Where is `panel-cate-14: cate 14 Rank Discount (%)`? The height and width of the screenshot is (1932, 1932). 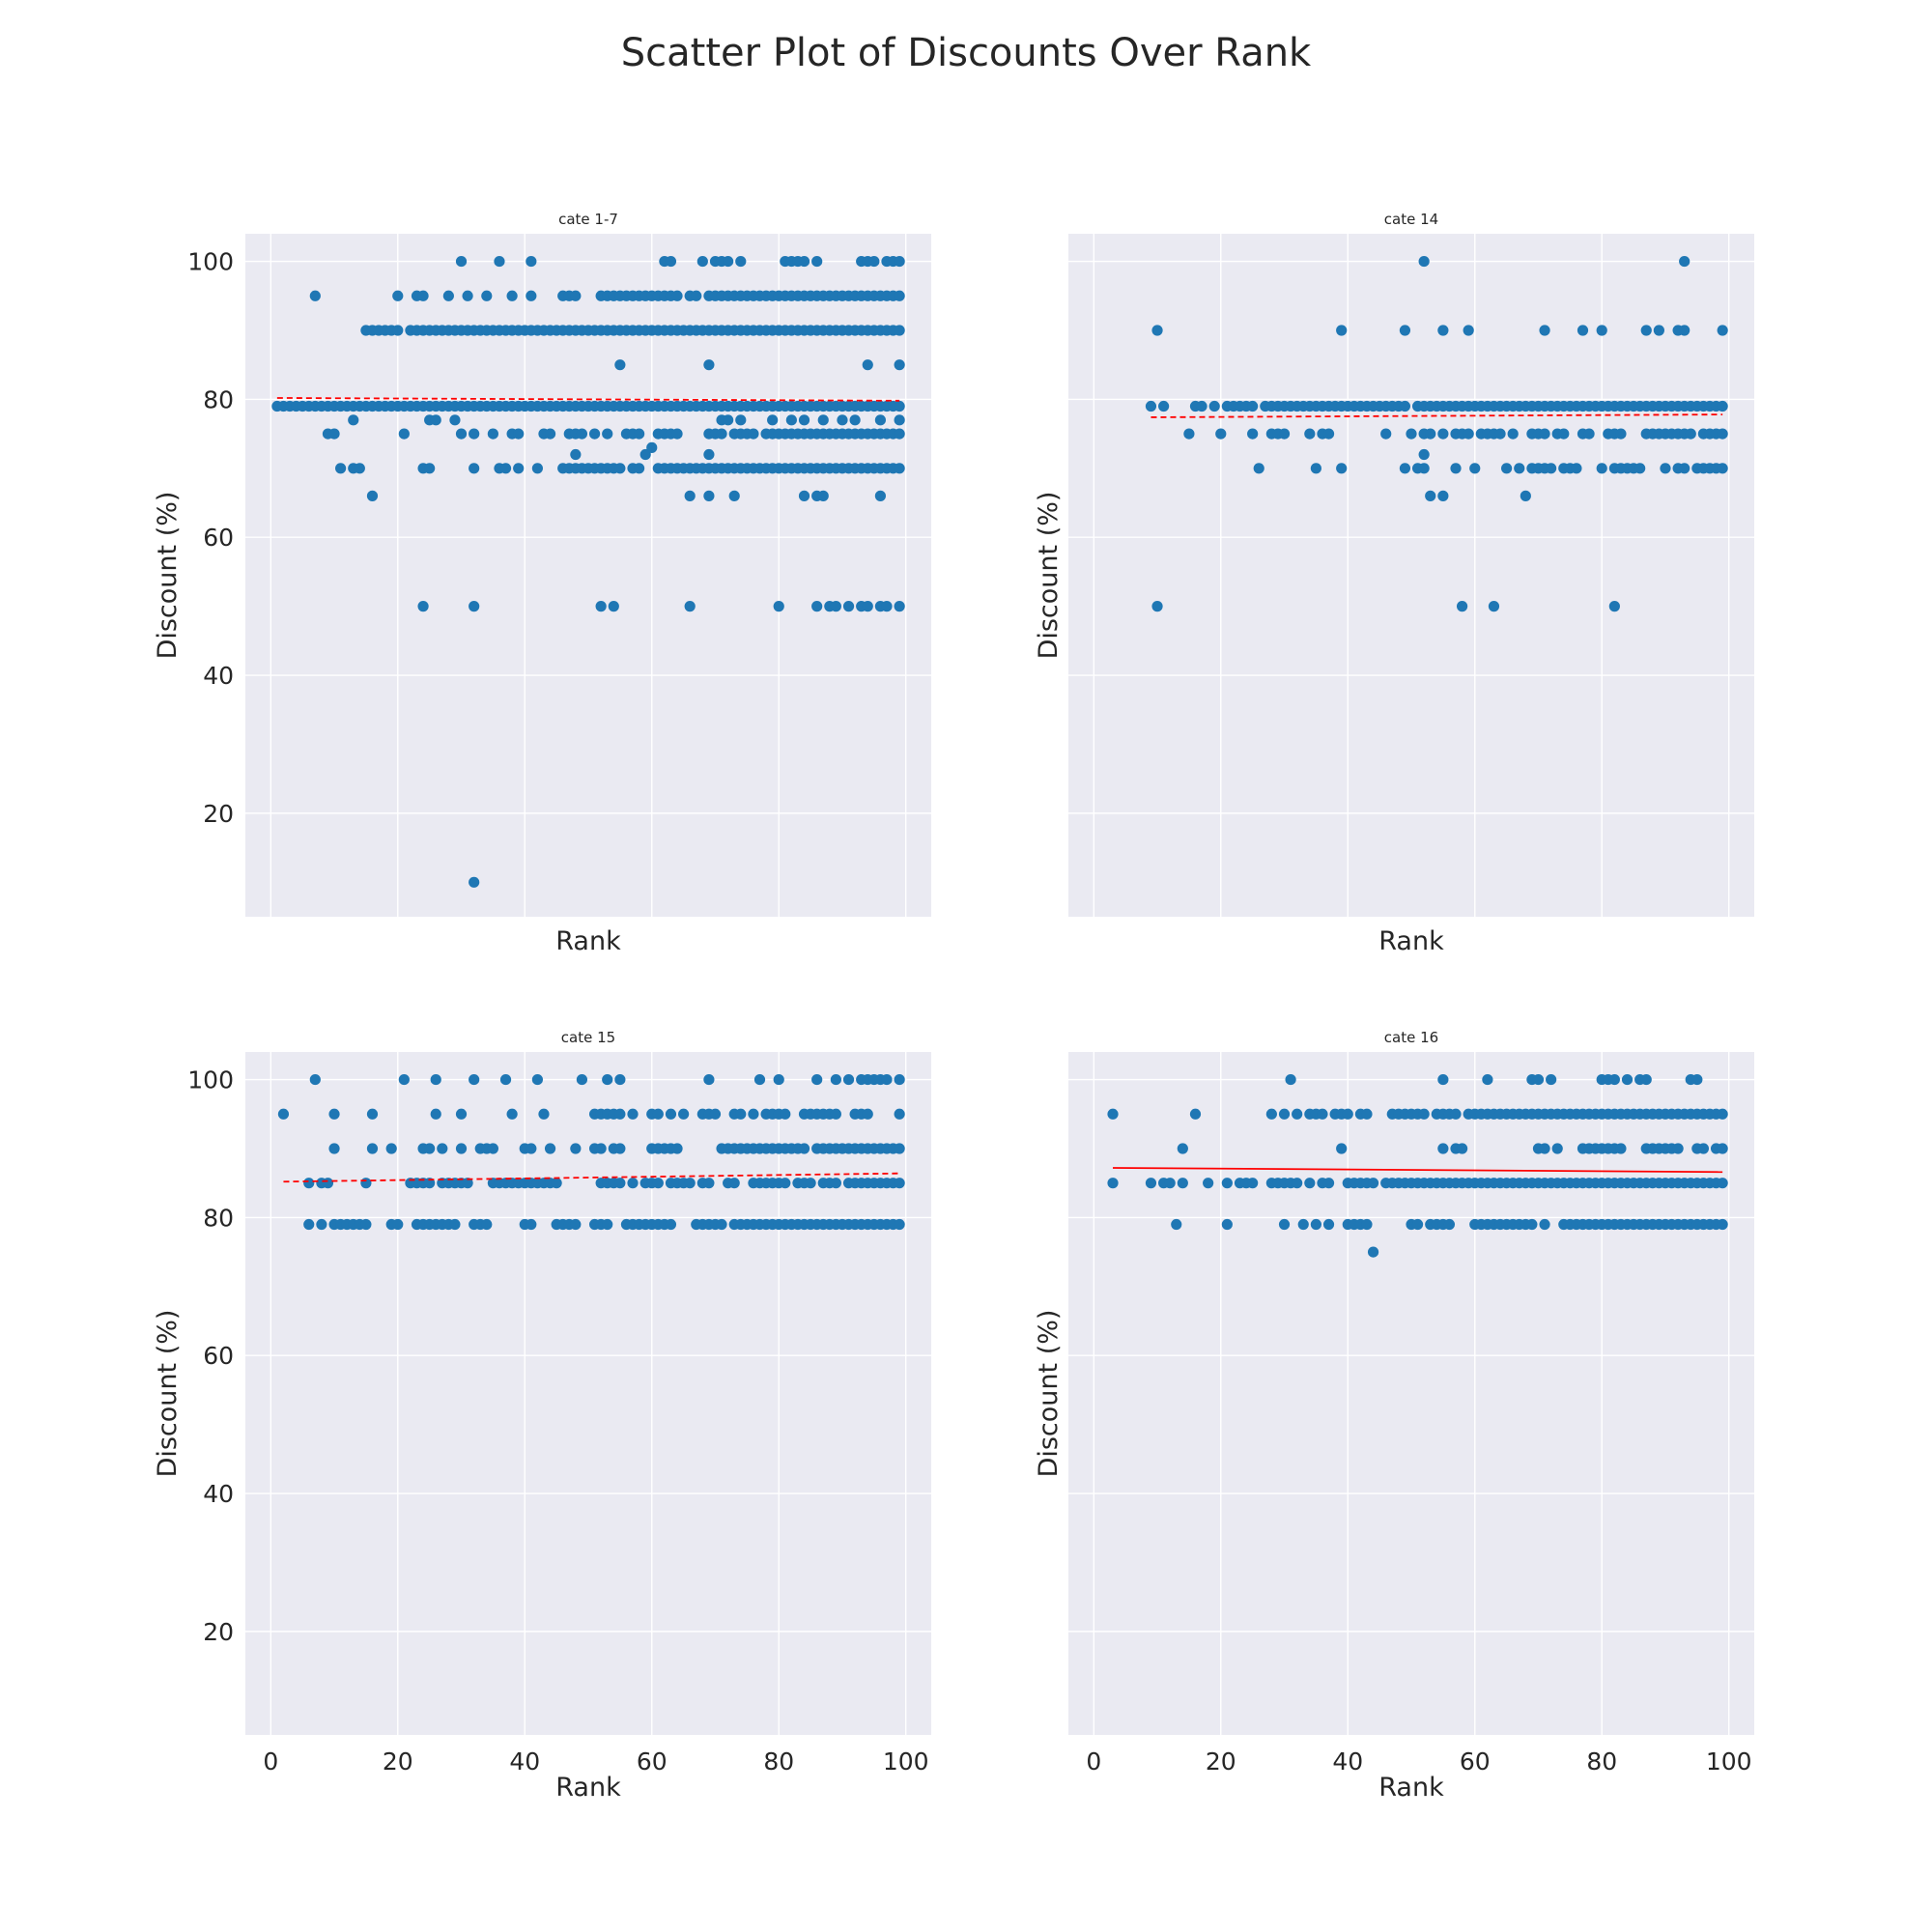 panel-cate-14: cate 14 Rank Discount (%) is located at coordinates (1394, 583).